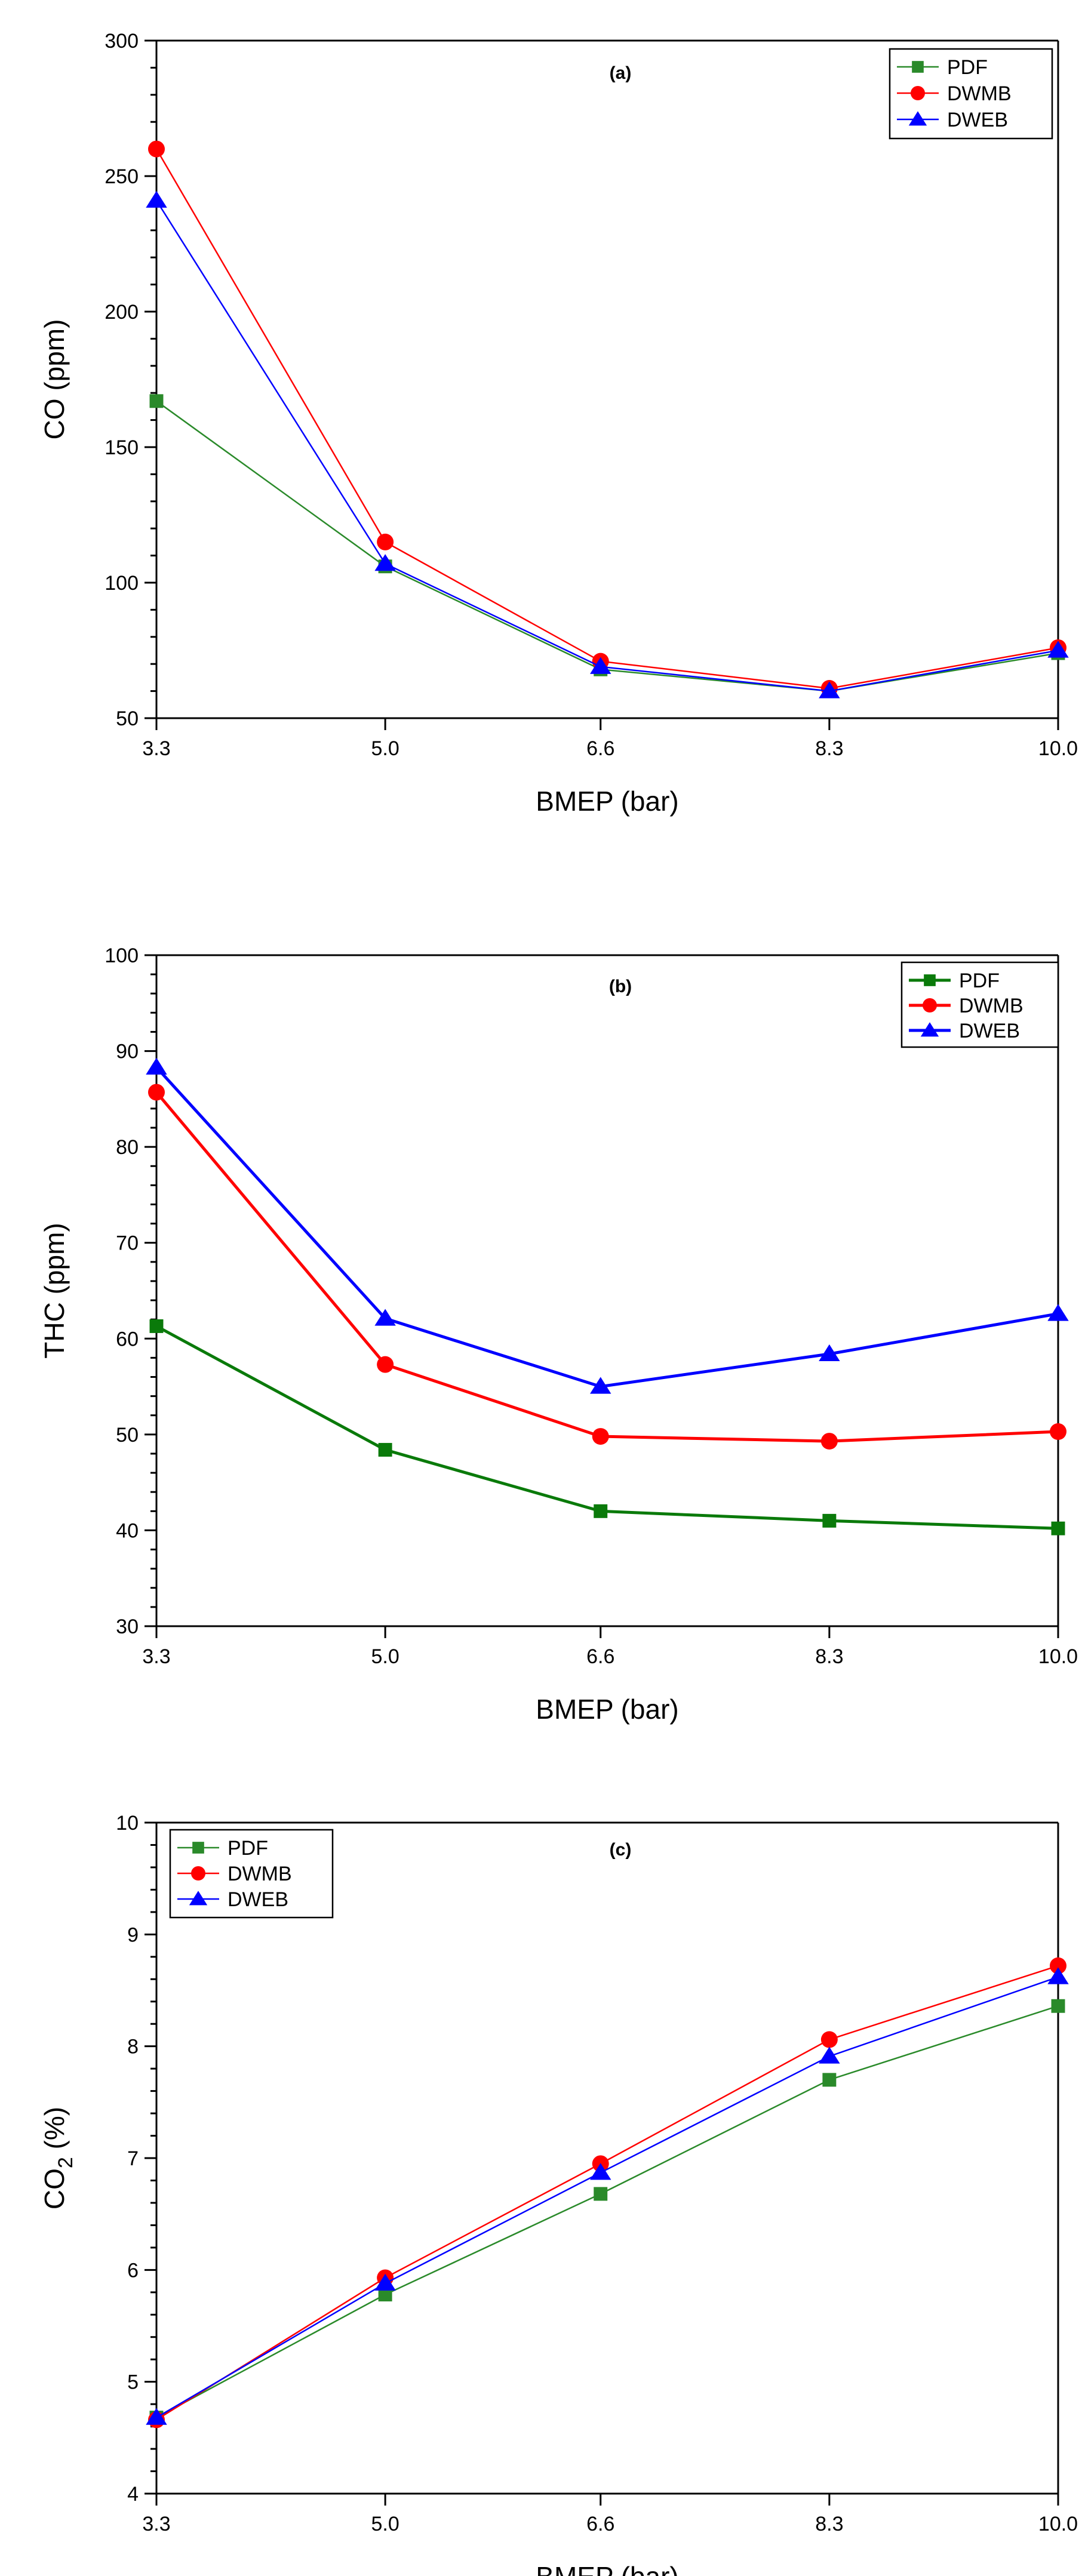 The image size is (1085, 2576). I want to click on panel-label: (c), so click(621, 1850).